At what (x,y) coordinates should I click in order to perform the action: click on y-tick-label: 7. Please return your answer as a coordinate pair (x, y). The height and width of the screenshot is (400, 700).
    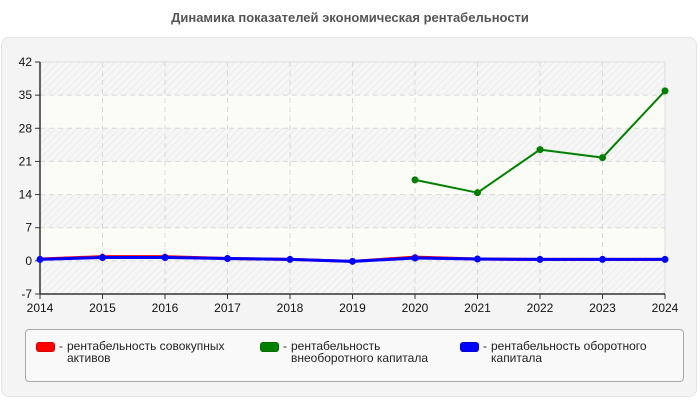
    Looking at the image, I should click on (28, 228).